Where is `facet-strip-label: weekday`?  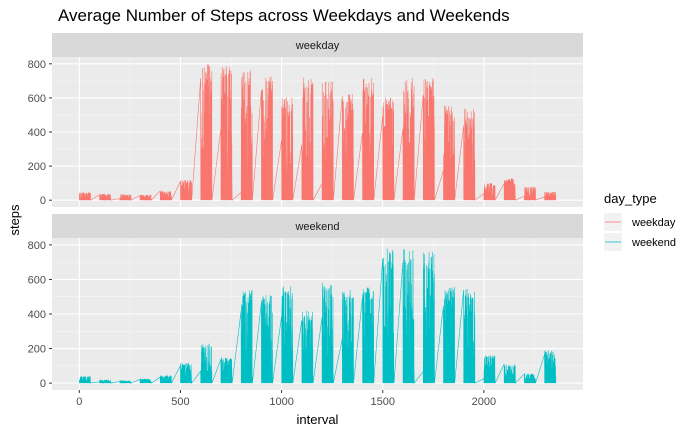 facet-strip-label: weekday is located at coordinates (317, 46).